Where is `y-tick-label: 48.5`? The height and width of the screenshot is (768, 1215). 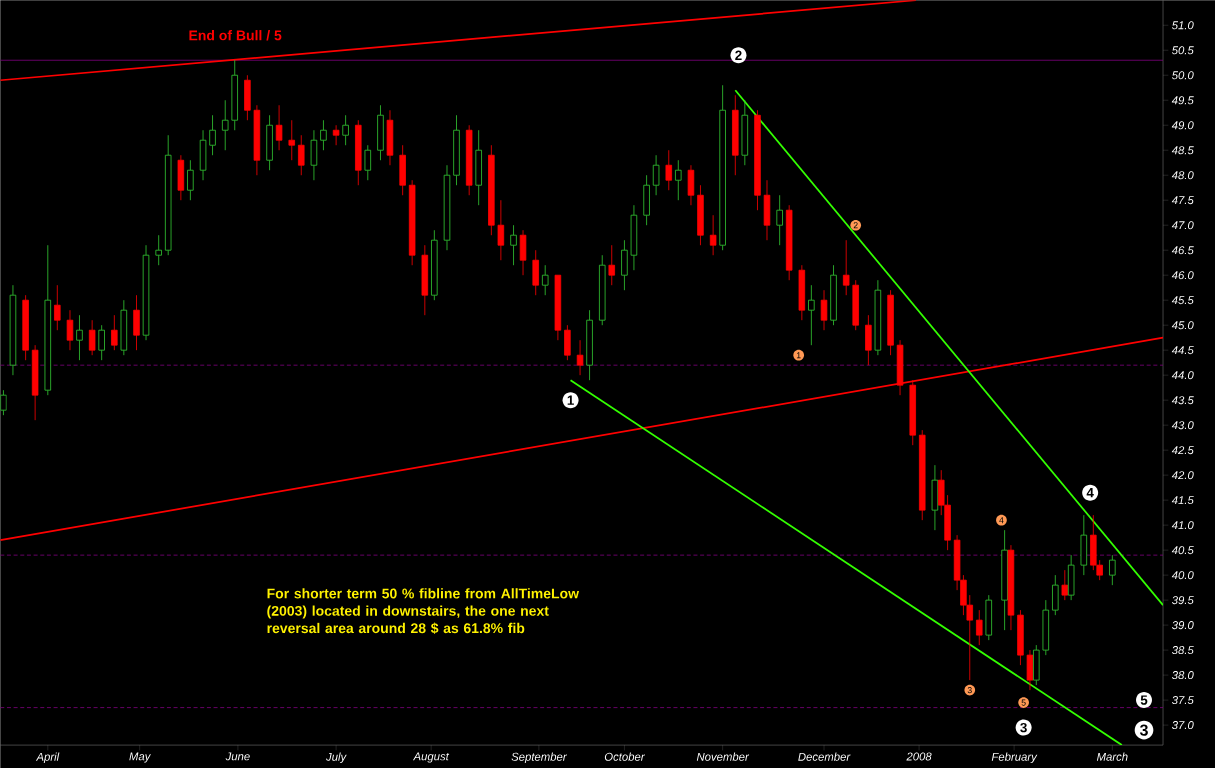
y-tick-label: 48.5 is located at coordinates (1182, 150).